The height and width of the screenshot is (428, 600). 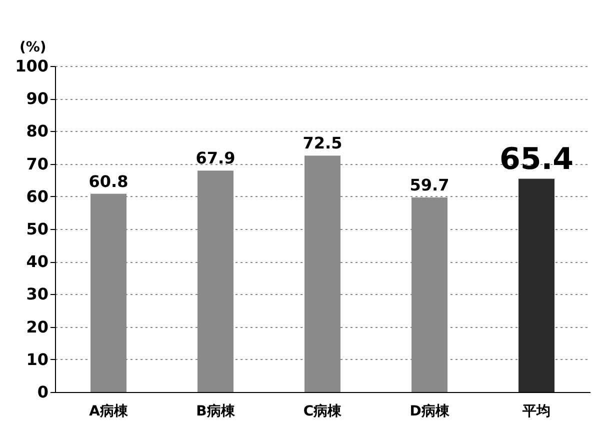 I want to click on y-tick-label: 0, so click(x=42, y=392).